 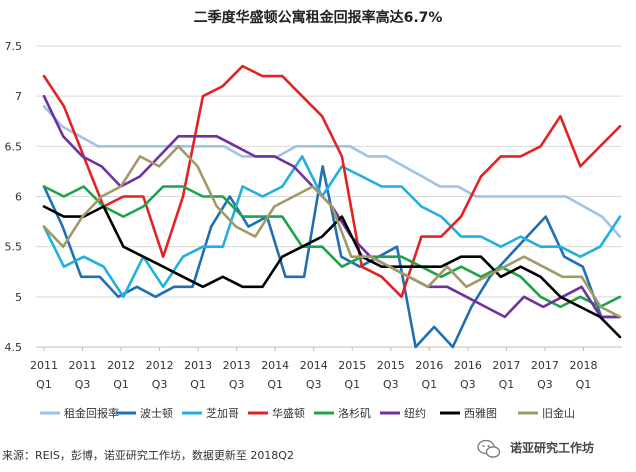 What do you see at coordinates (288, 413) in the screenshot?
I see `legend-label: 华盛顿` at bounding box center [288, 413].